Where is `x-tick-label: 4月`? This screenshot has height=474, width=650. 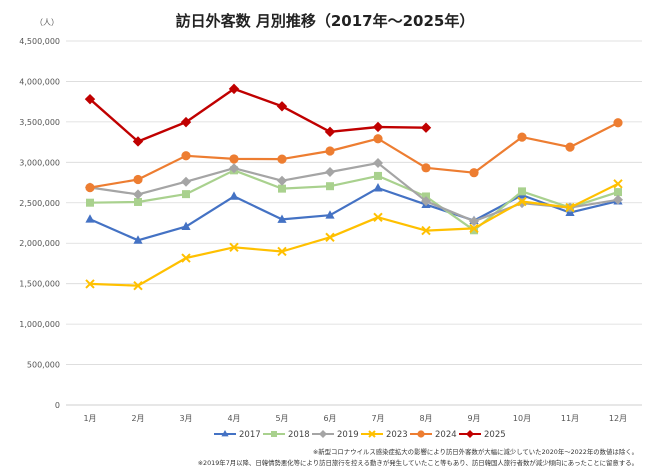
x-tick-label: 4月 is located at coordinates (233, 418).